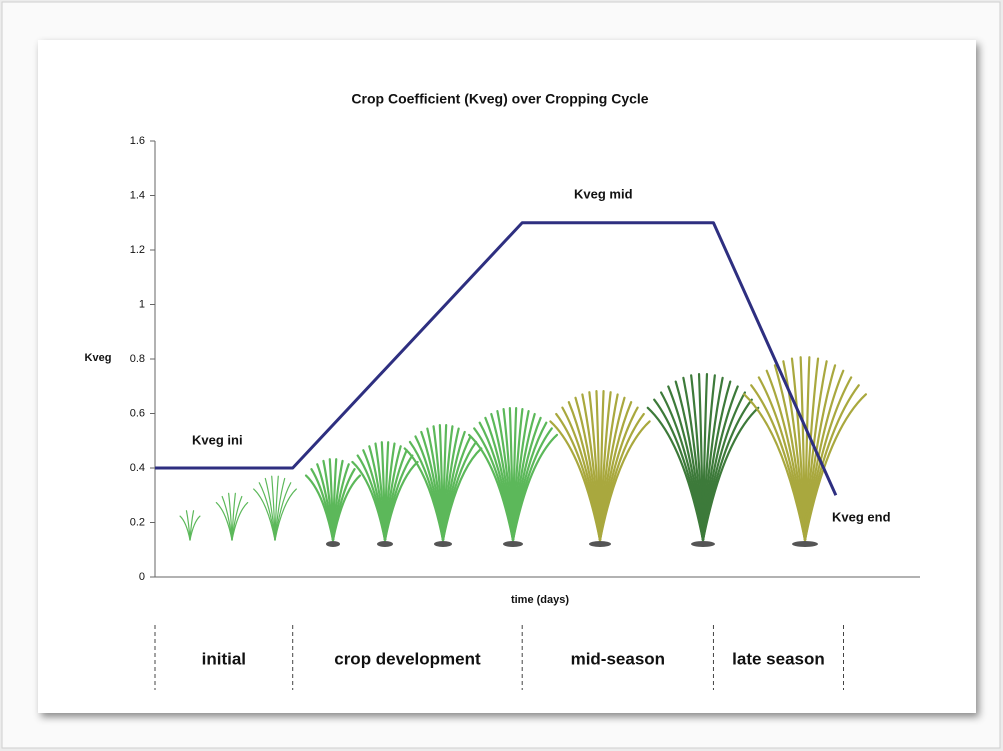  What do you see at coordinates (98, 358) in the screenshot?
I see `y-axis-label: Kveg` at bounding box center [98, 358].